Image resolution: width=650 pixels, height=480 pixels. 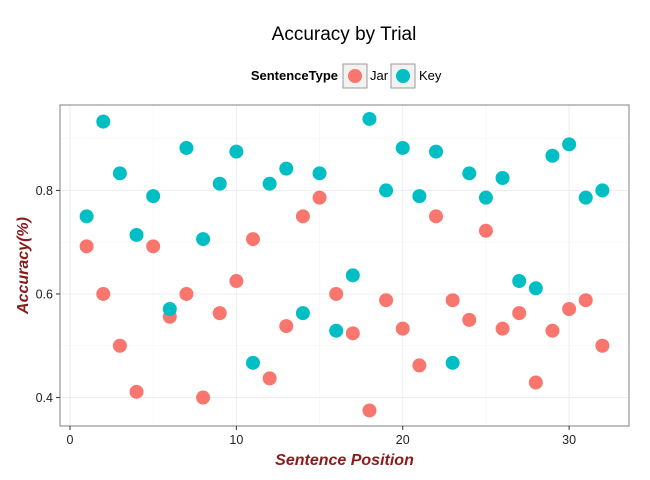 I want to click on x-tick-label: 20, so click(x=403, y=440).